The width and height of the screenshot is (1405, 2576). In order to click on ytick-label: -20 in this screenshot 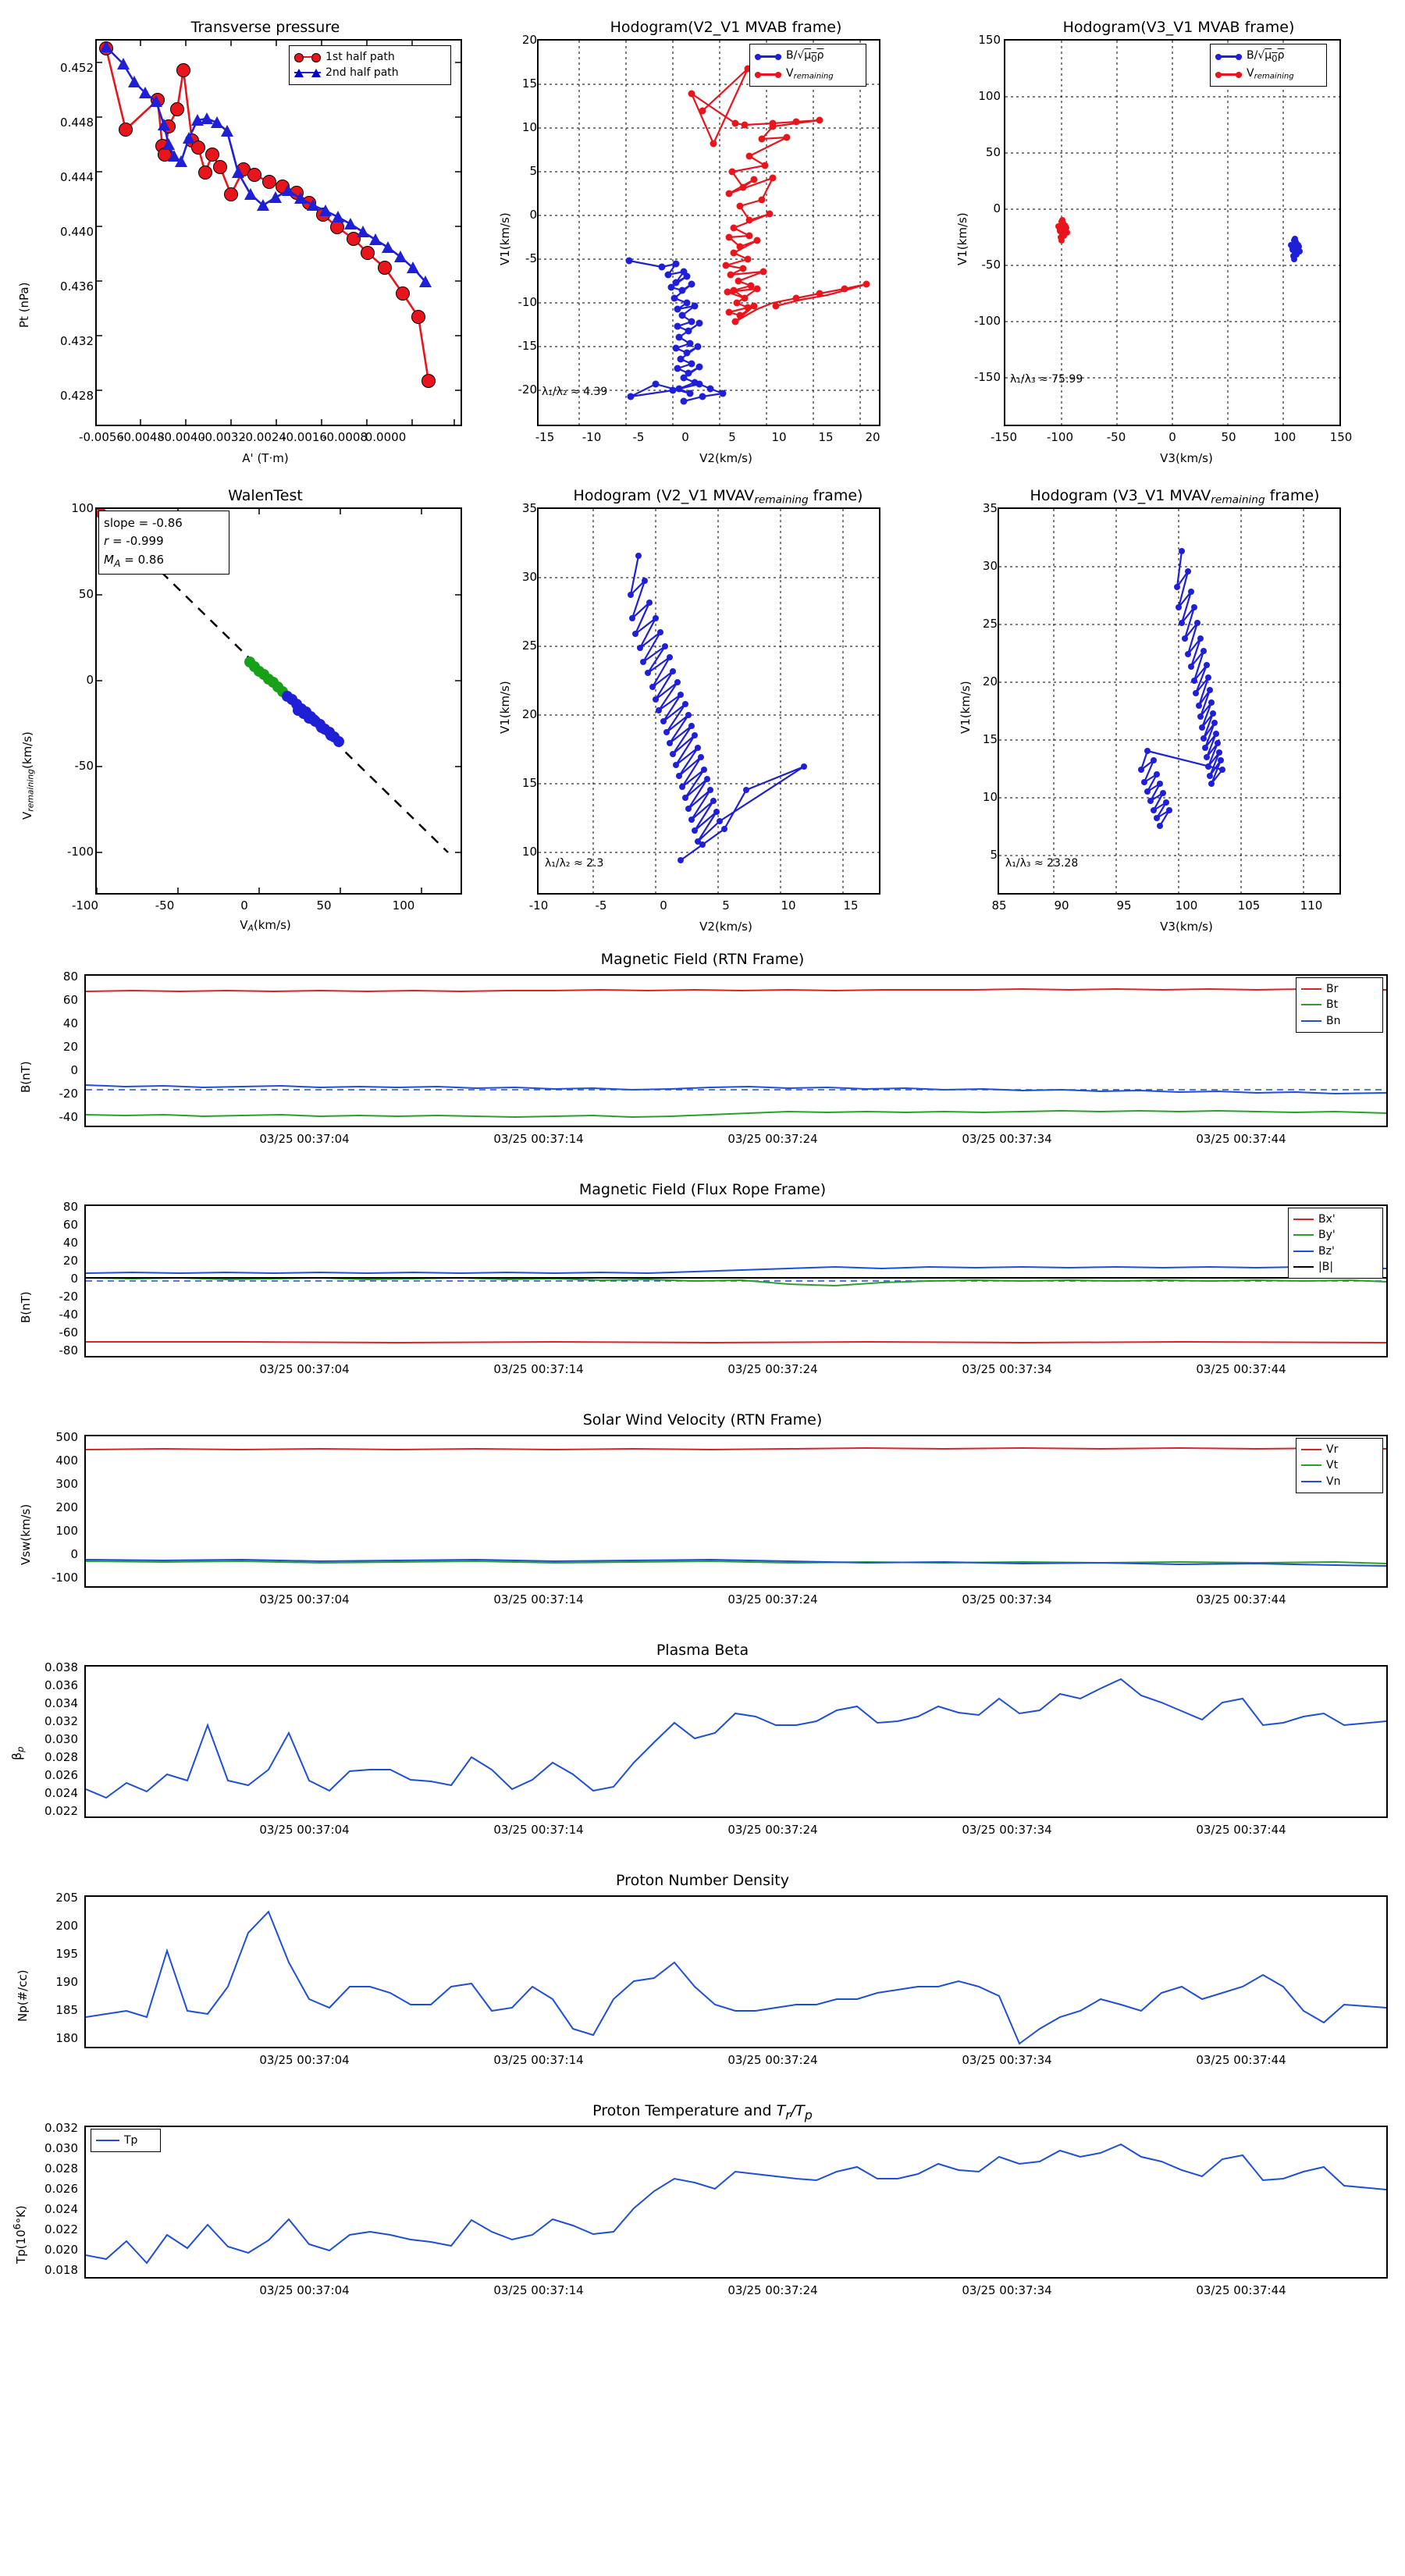, I will do `click(528, 389)`.